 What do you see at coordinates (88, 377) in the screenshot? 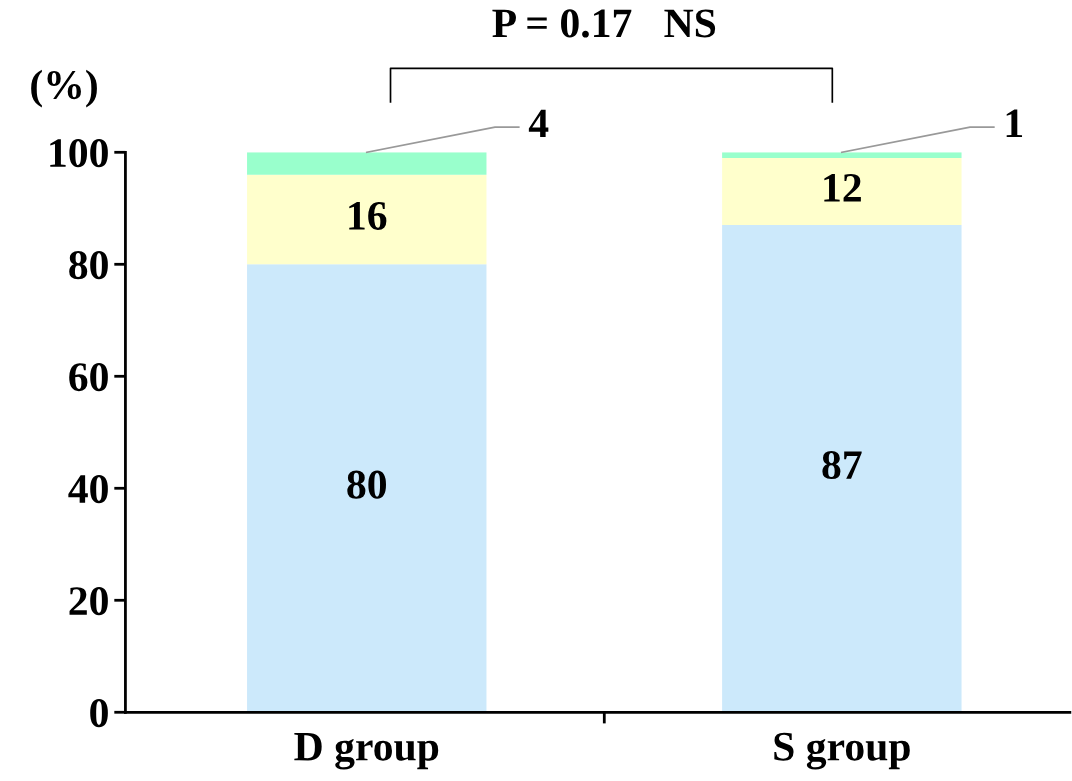
I see `y-tick-label: 60` at bounding box center [88, 377].